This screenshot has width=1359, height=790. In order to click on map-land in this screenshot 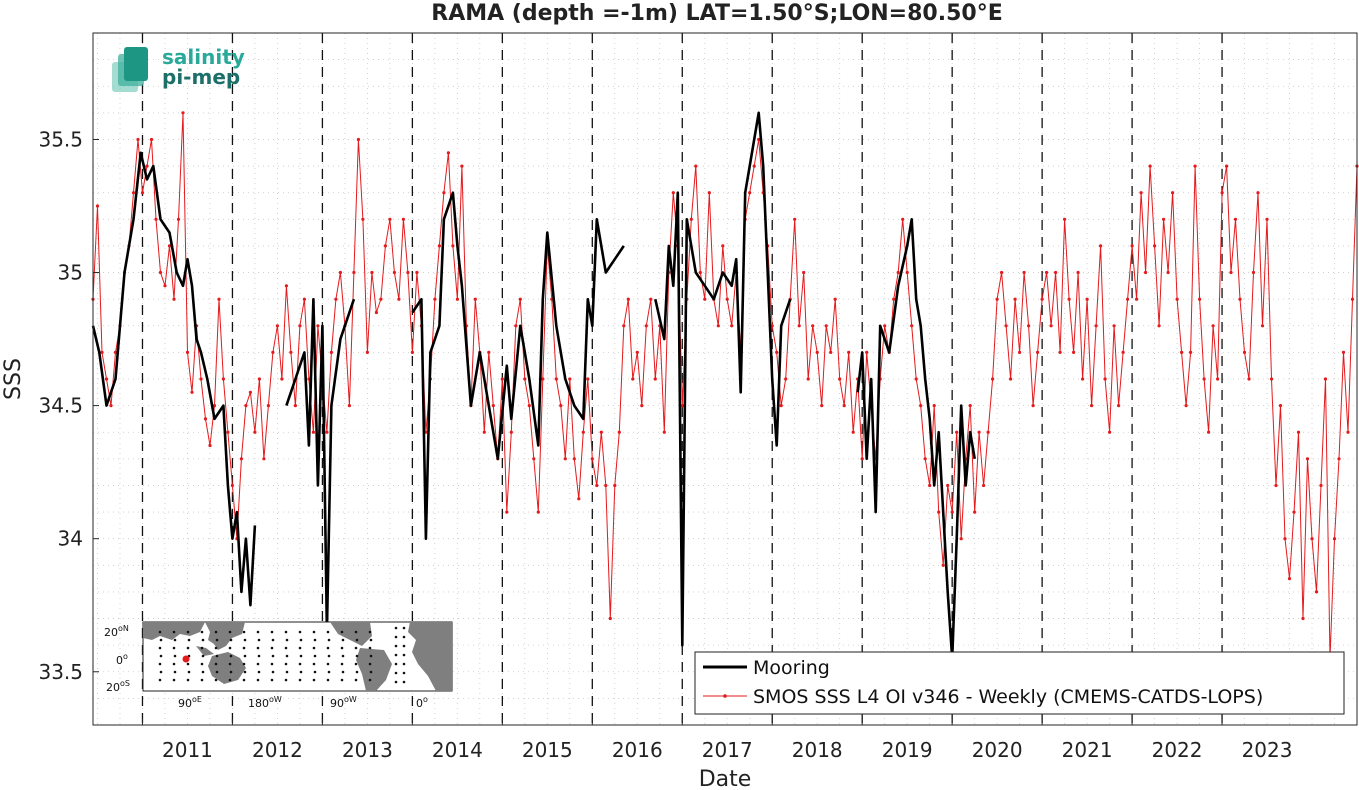, I will do `click(297, 656)`.